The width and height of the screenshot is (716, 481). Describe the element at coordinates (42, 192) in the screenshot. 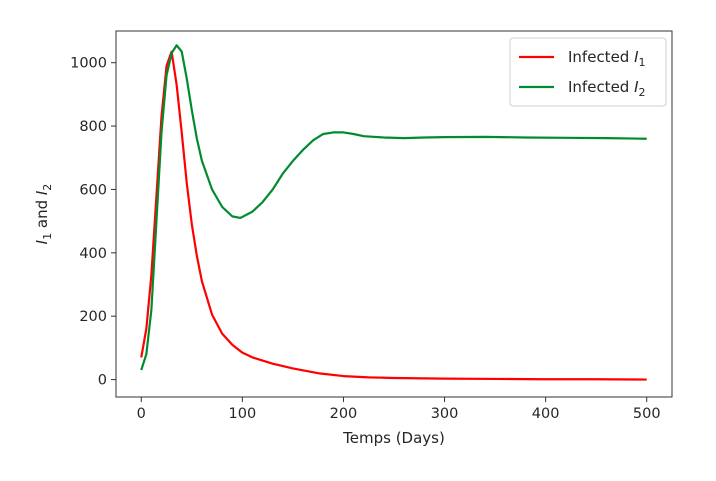

I see `y-label-var2: I` at that location.